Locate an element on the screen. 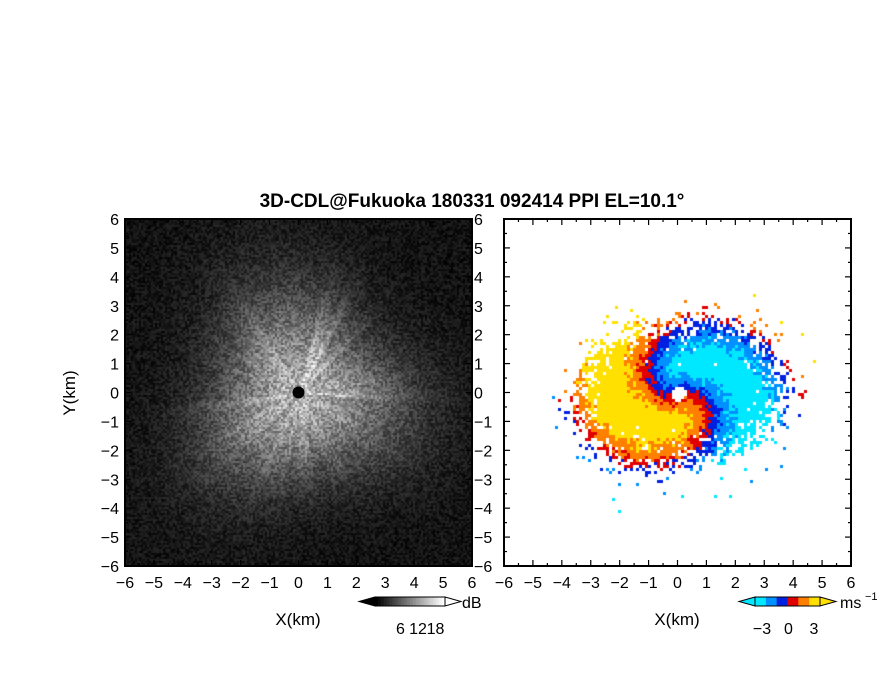 This screenshot has height=680, width=880. radar-site-marker is located at coordinates (298, 392).